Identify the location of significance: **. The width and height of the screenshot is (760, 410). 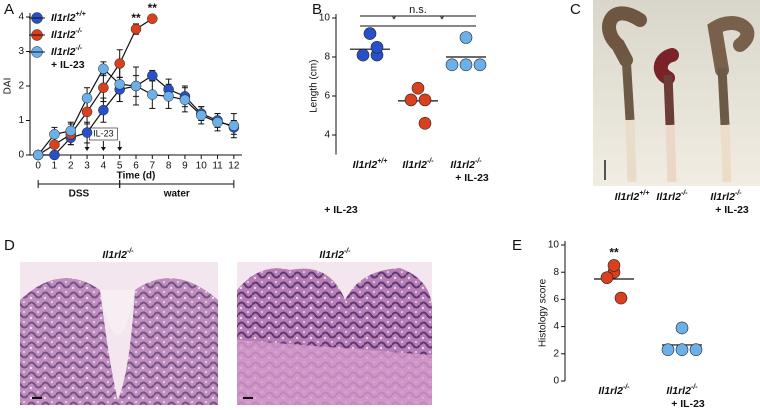
(153, 8).